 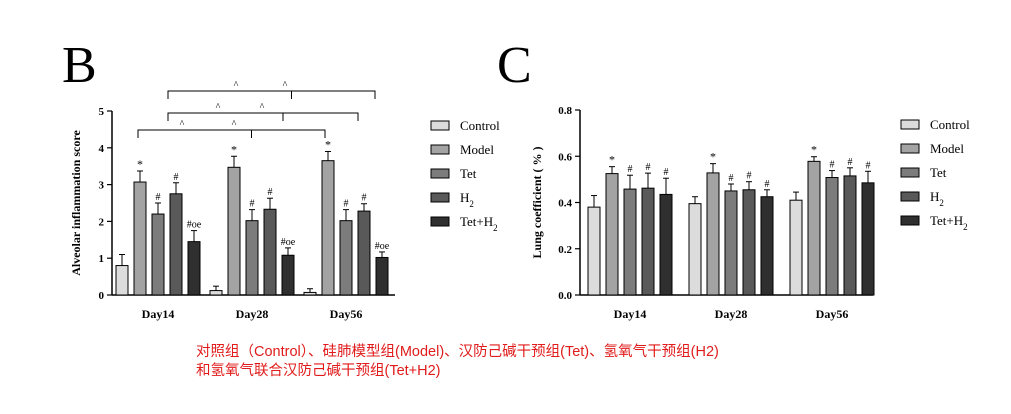 I want to click on legend-c: Control Model Tet H2 Tet+H2, so click(x=935, y=174).